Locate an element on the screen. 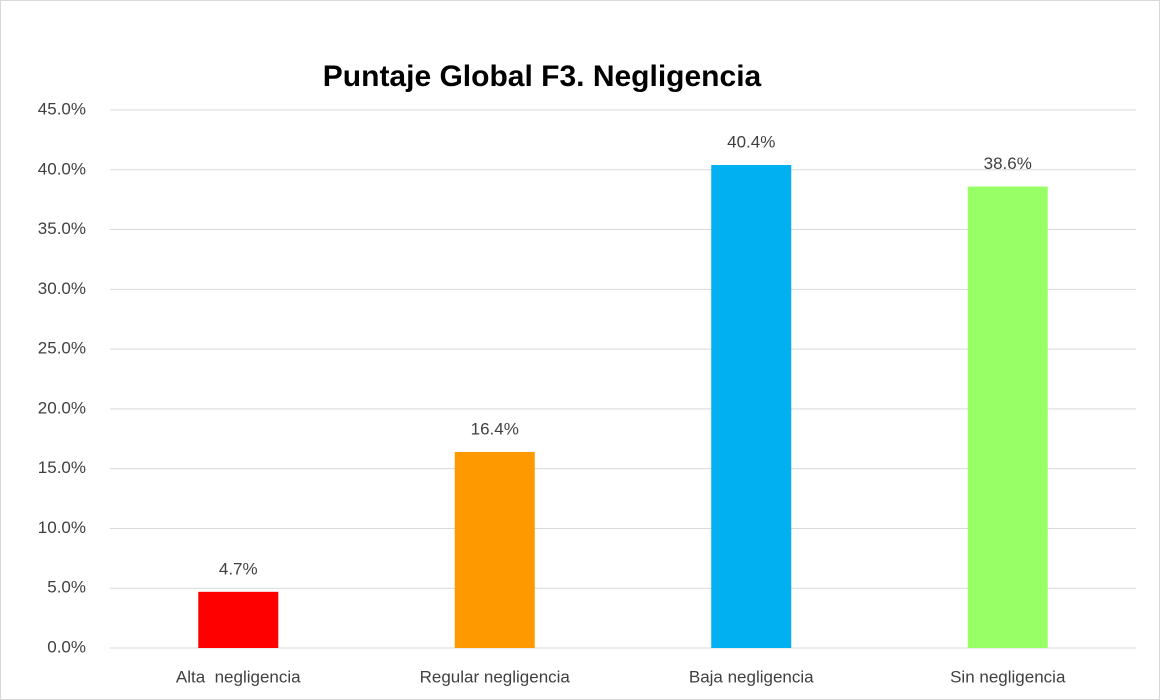  data-label: 16.4% is located at coordinates (495, 428).